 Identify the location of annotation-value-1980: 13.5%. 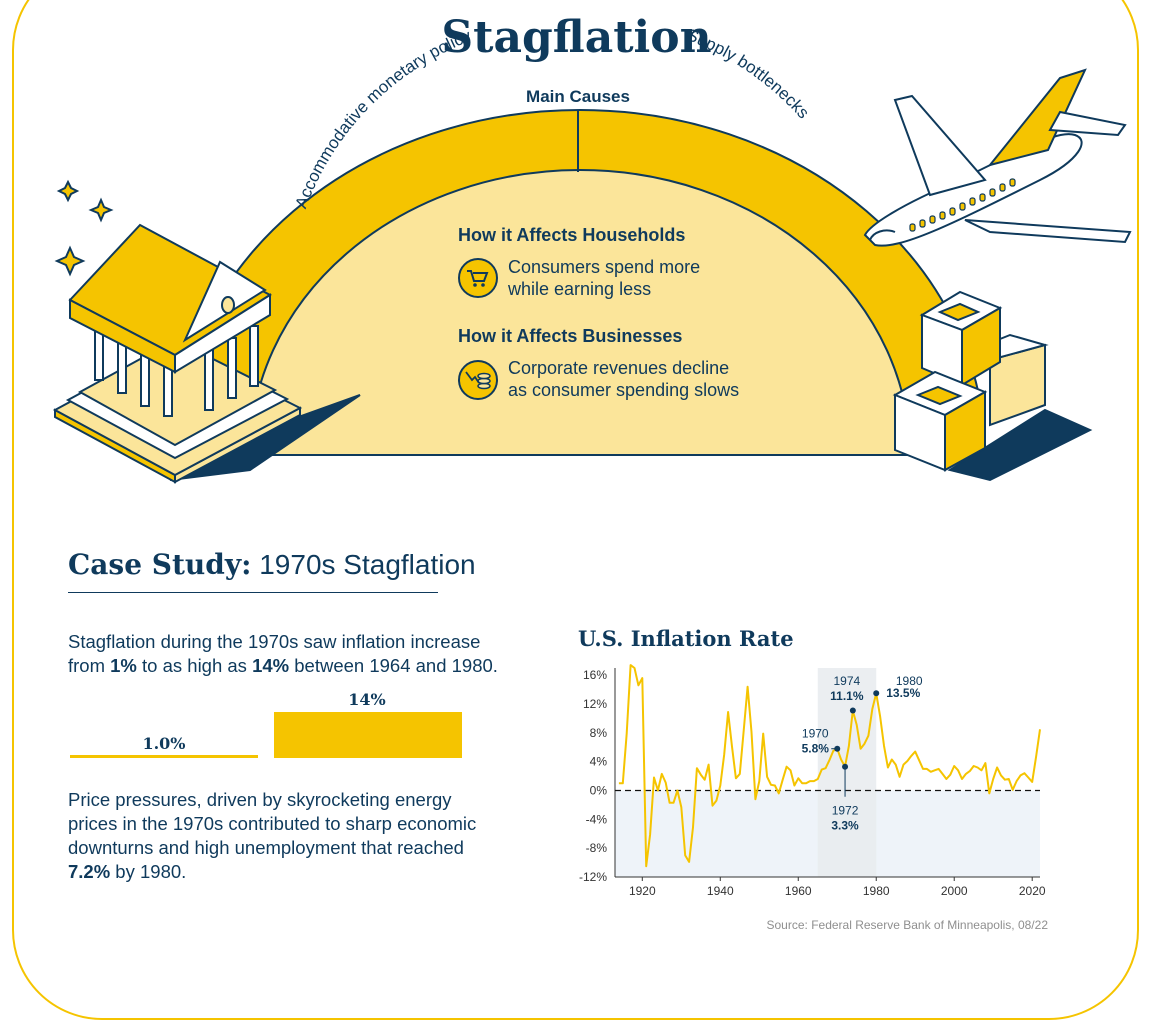
(903, 693).